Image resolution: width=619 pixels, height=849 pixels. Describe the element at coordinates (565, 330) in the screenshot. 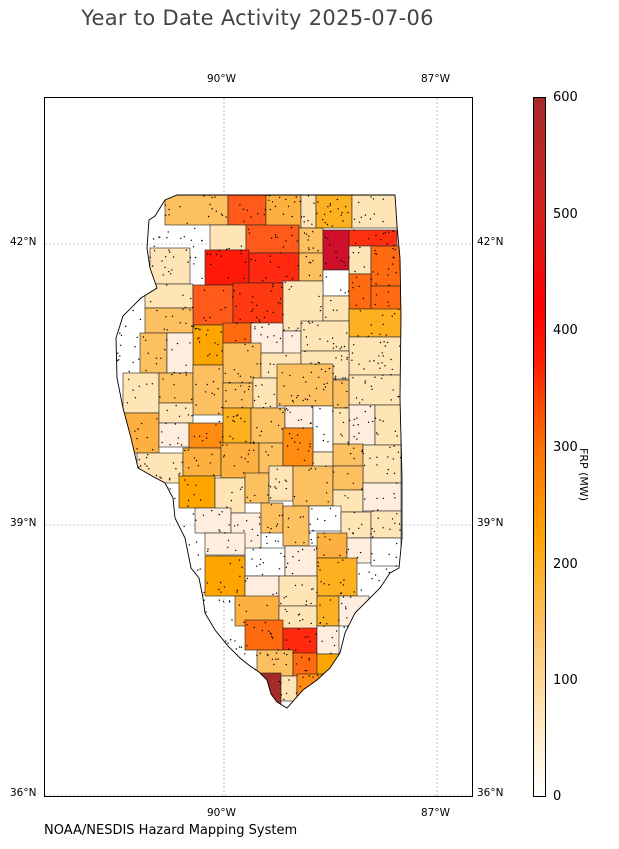

I see `colorbar-tick-400: 400` at that location.